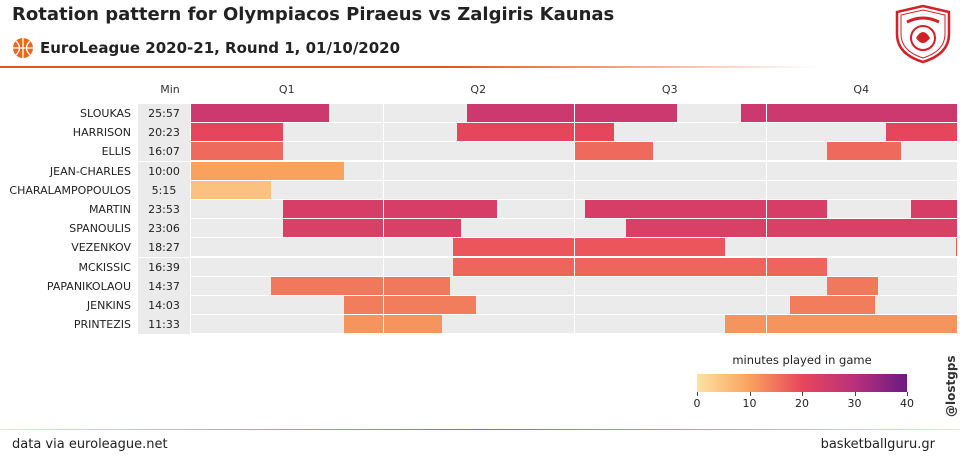 The width and height of the screenshot is (960, 461). What do you see at coordinates (854, 403) in the screenshot?
I see `legend-tick-label: 30` at bounding box center [854, 403].